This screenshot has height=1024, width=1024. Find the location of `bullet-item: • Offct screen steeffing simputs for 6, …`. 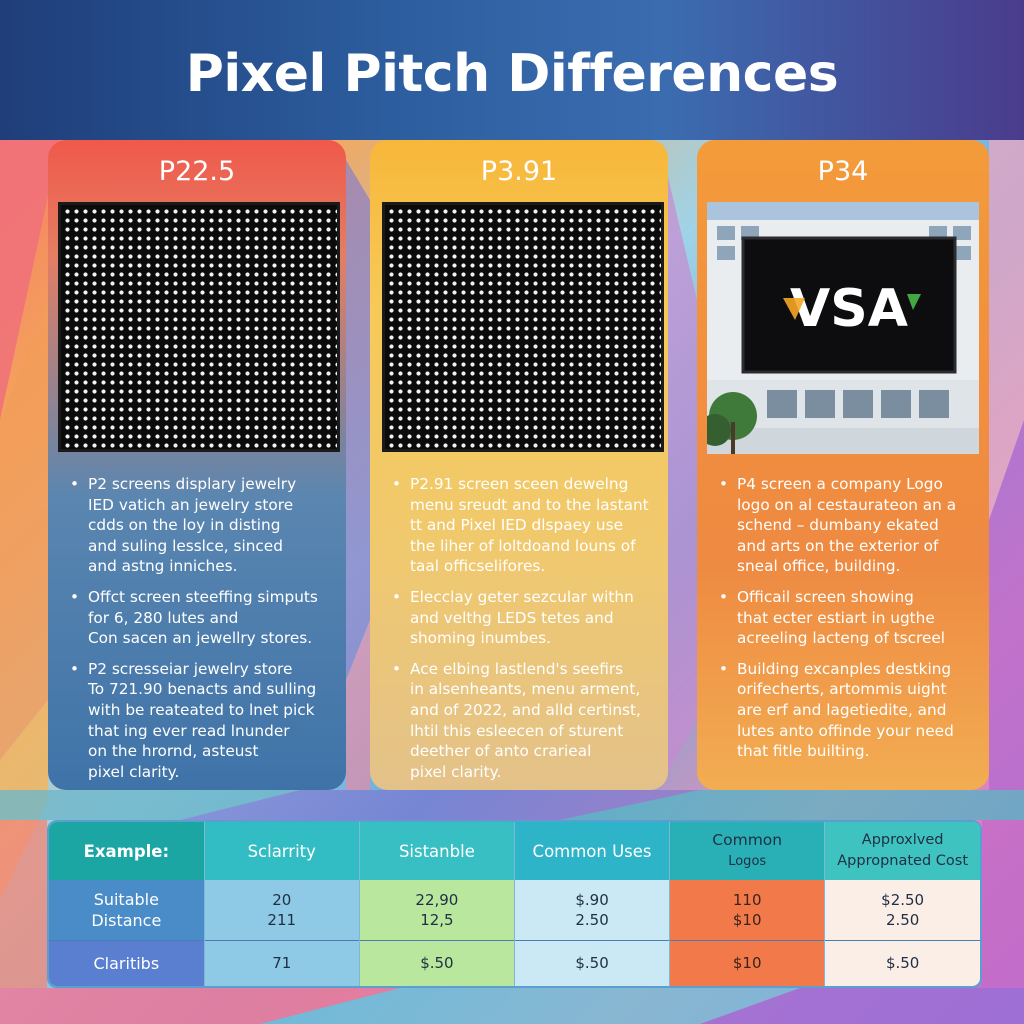

bullet-item: • Offct screen steeffing simputs for 6, … is located at coordinates (201, 618).